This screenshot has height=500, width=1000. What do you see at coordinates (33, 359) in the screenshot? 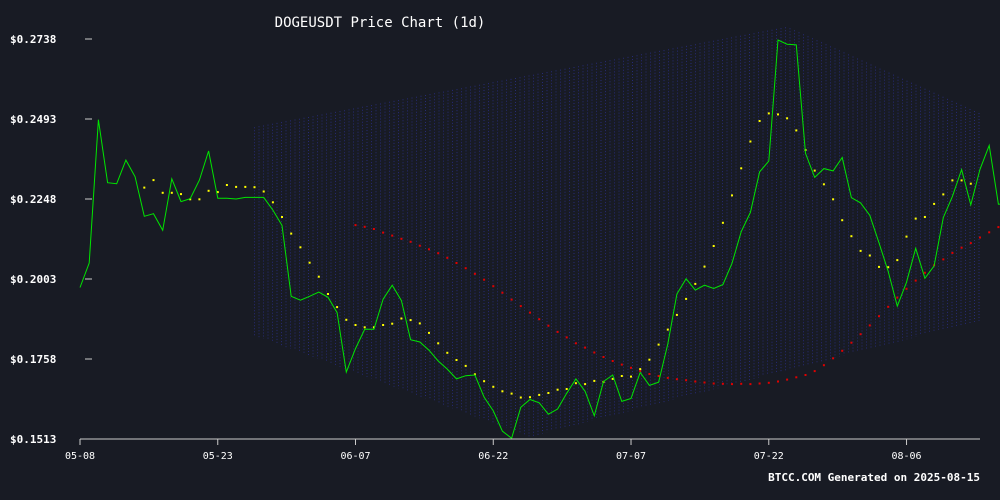
I see `y-tick-label: $0.1758` at bounding box center [33, 359].